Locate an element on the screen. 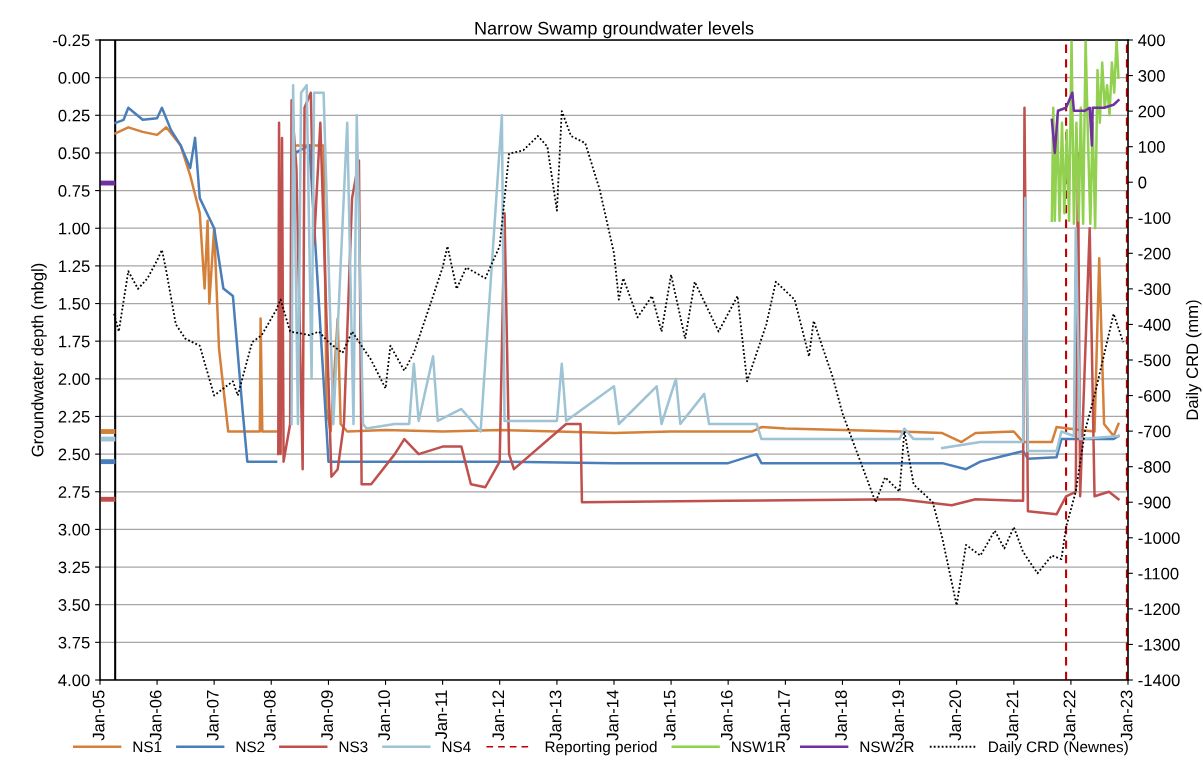  y2-tick-label: -800 is located at coordinates (1154, 467).